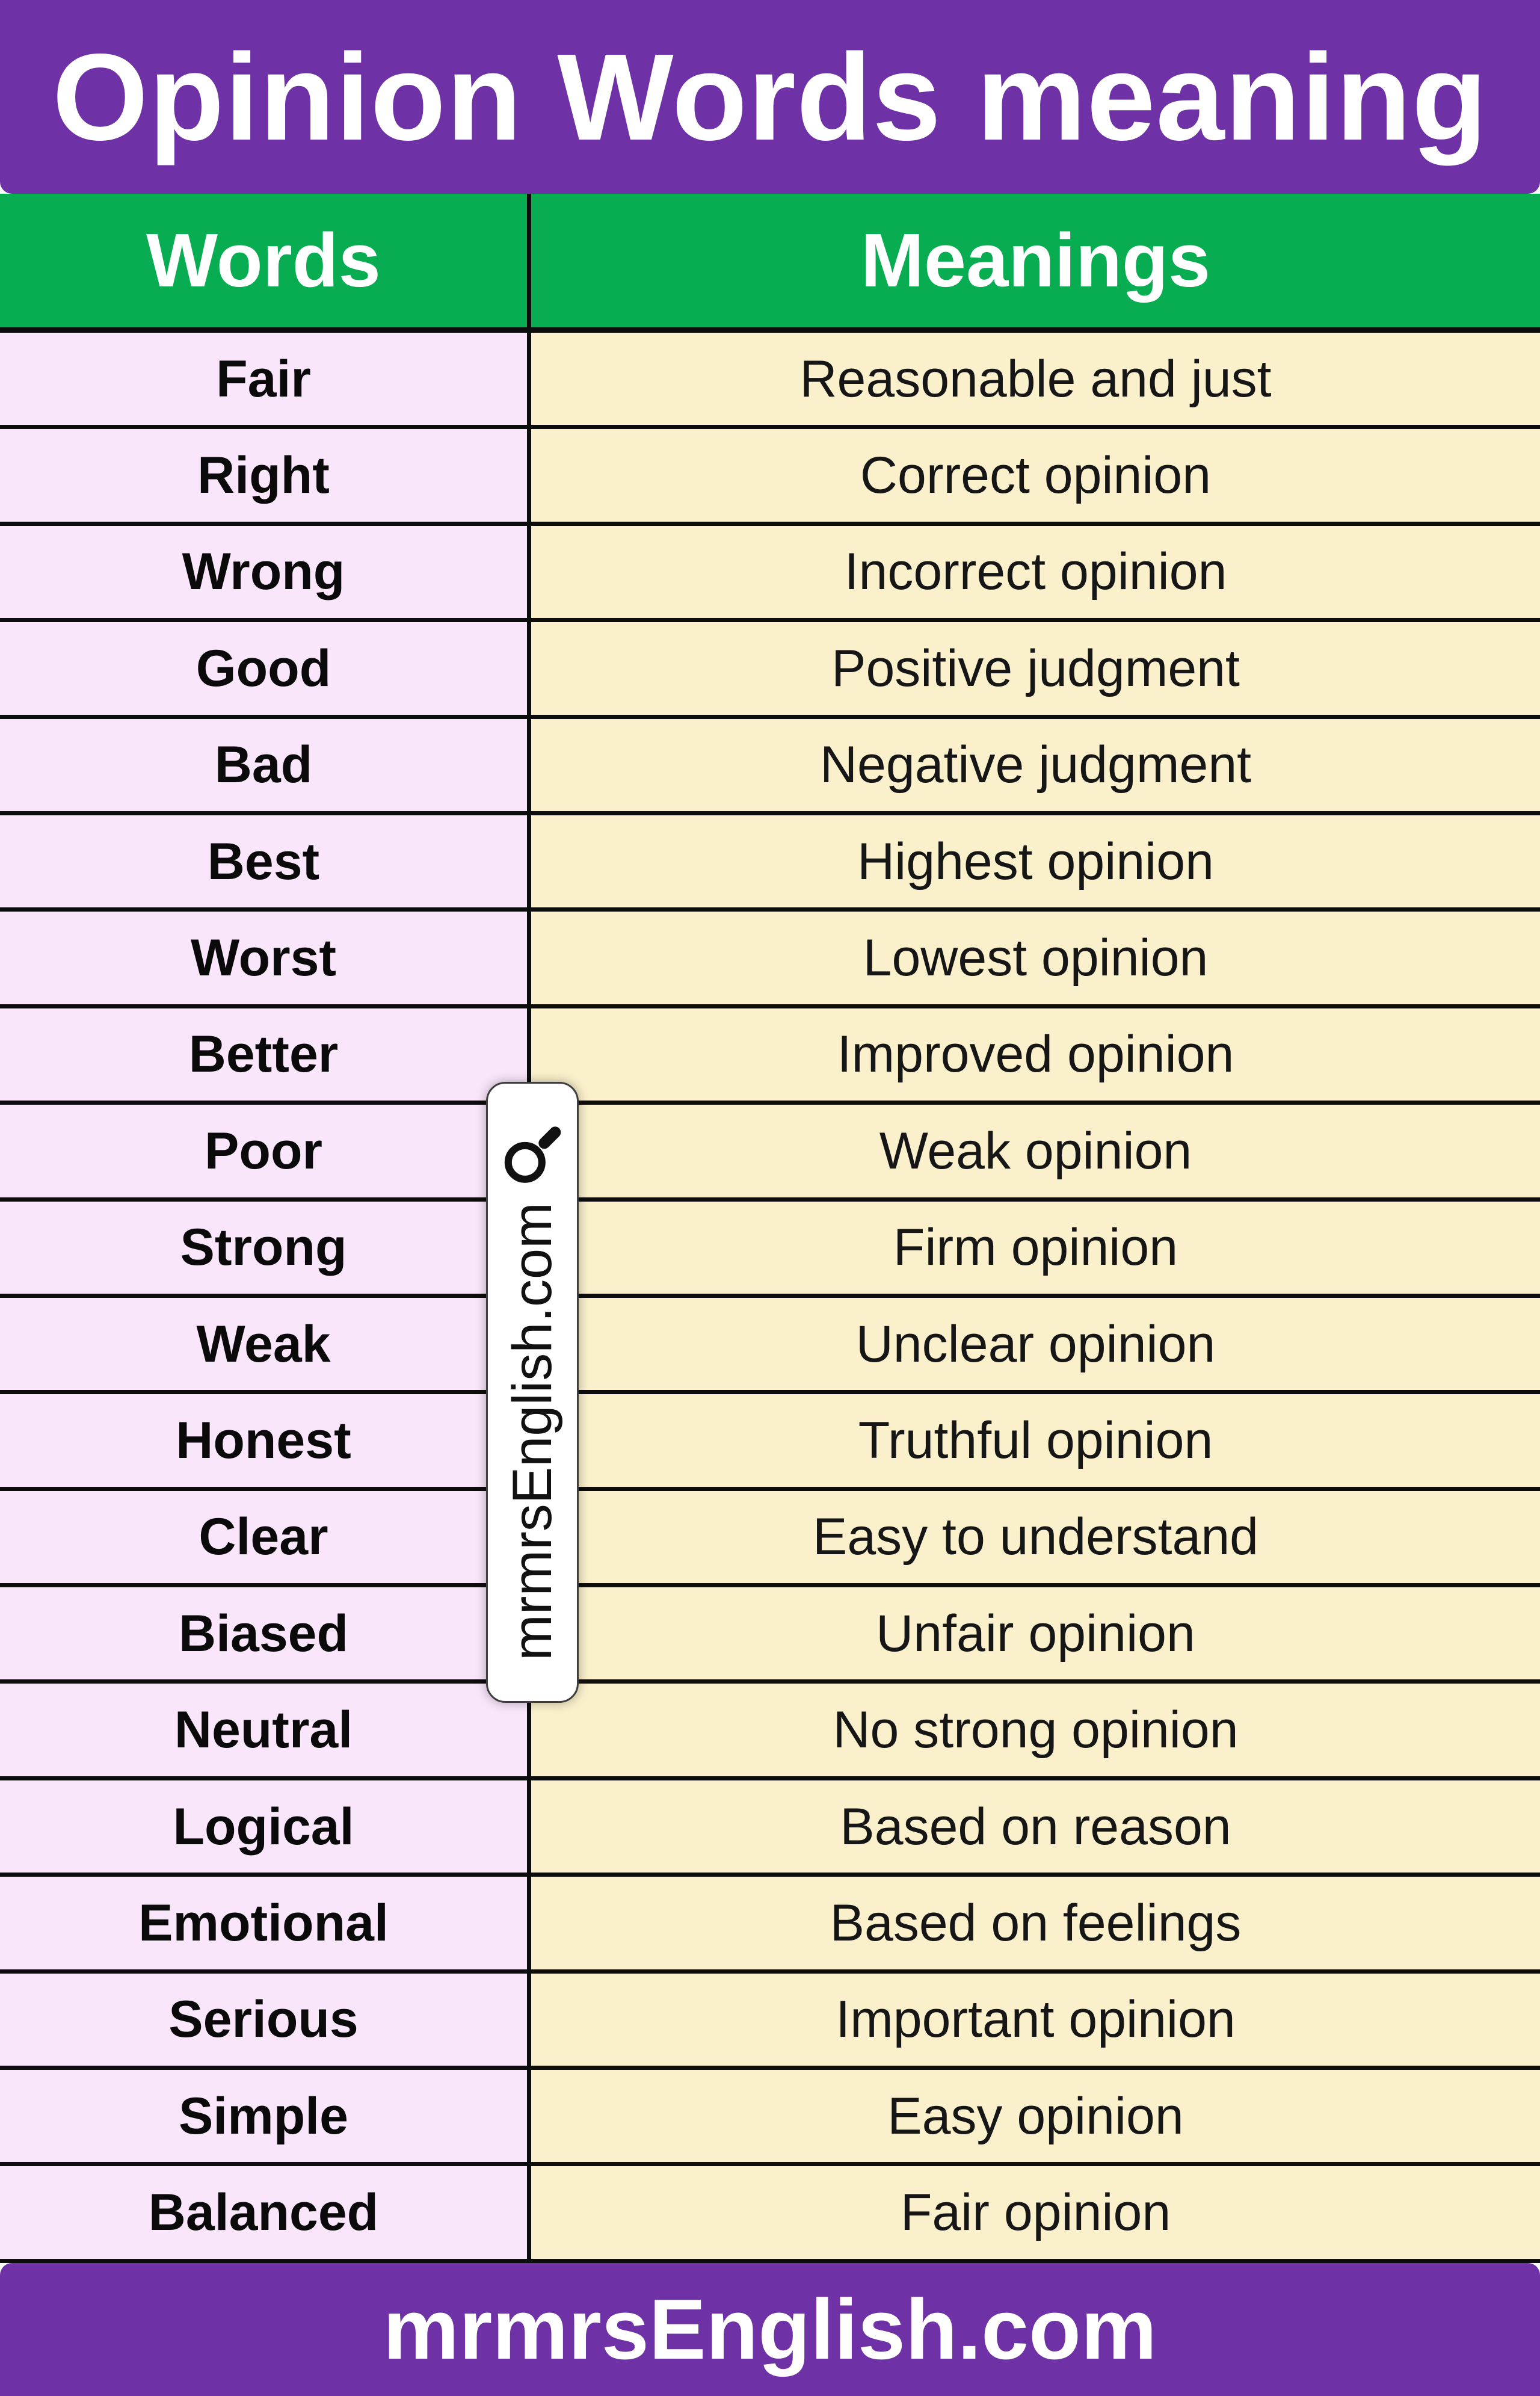  Describe the element at coordinates (1035, 862) in the screenshot. I see `meaning-cell: Highest opinion` at that location.